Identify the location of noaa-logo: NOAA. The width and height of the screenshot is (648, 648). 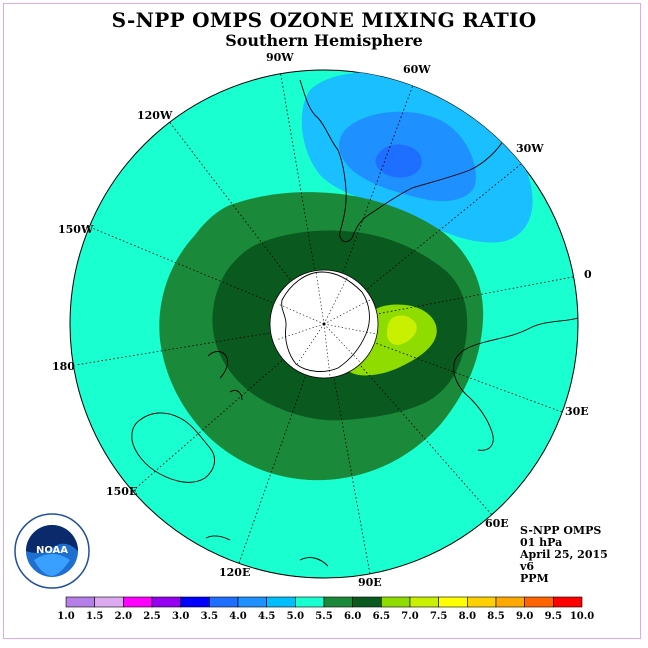
(52, 551).